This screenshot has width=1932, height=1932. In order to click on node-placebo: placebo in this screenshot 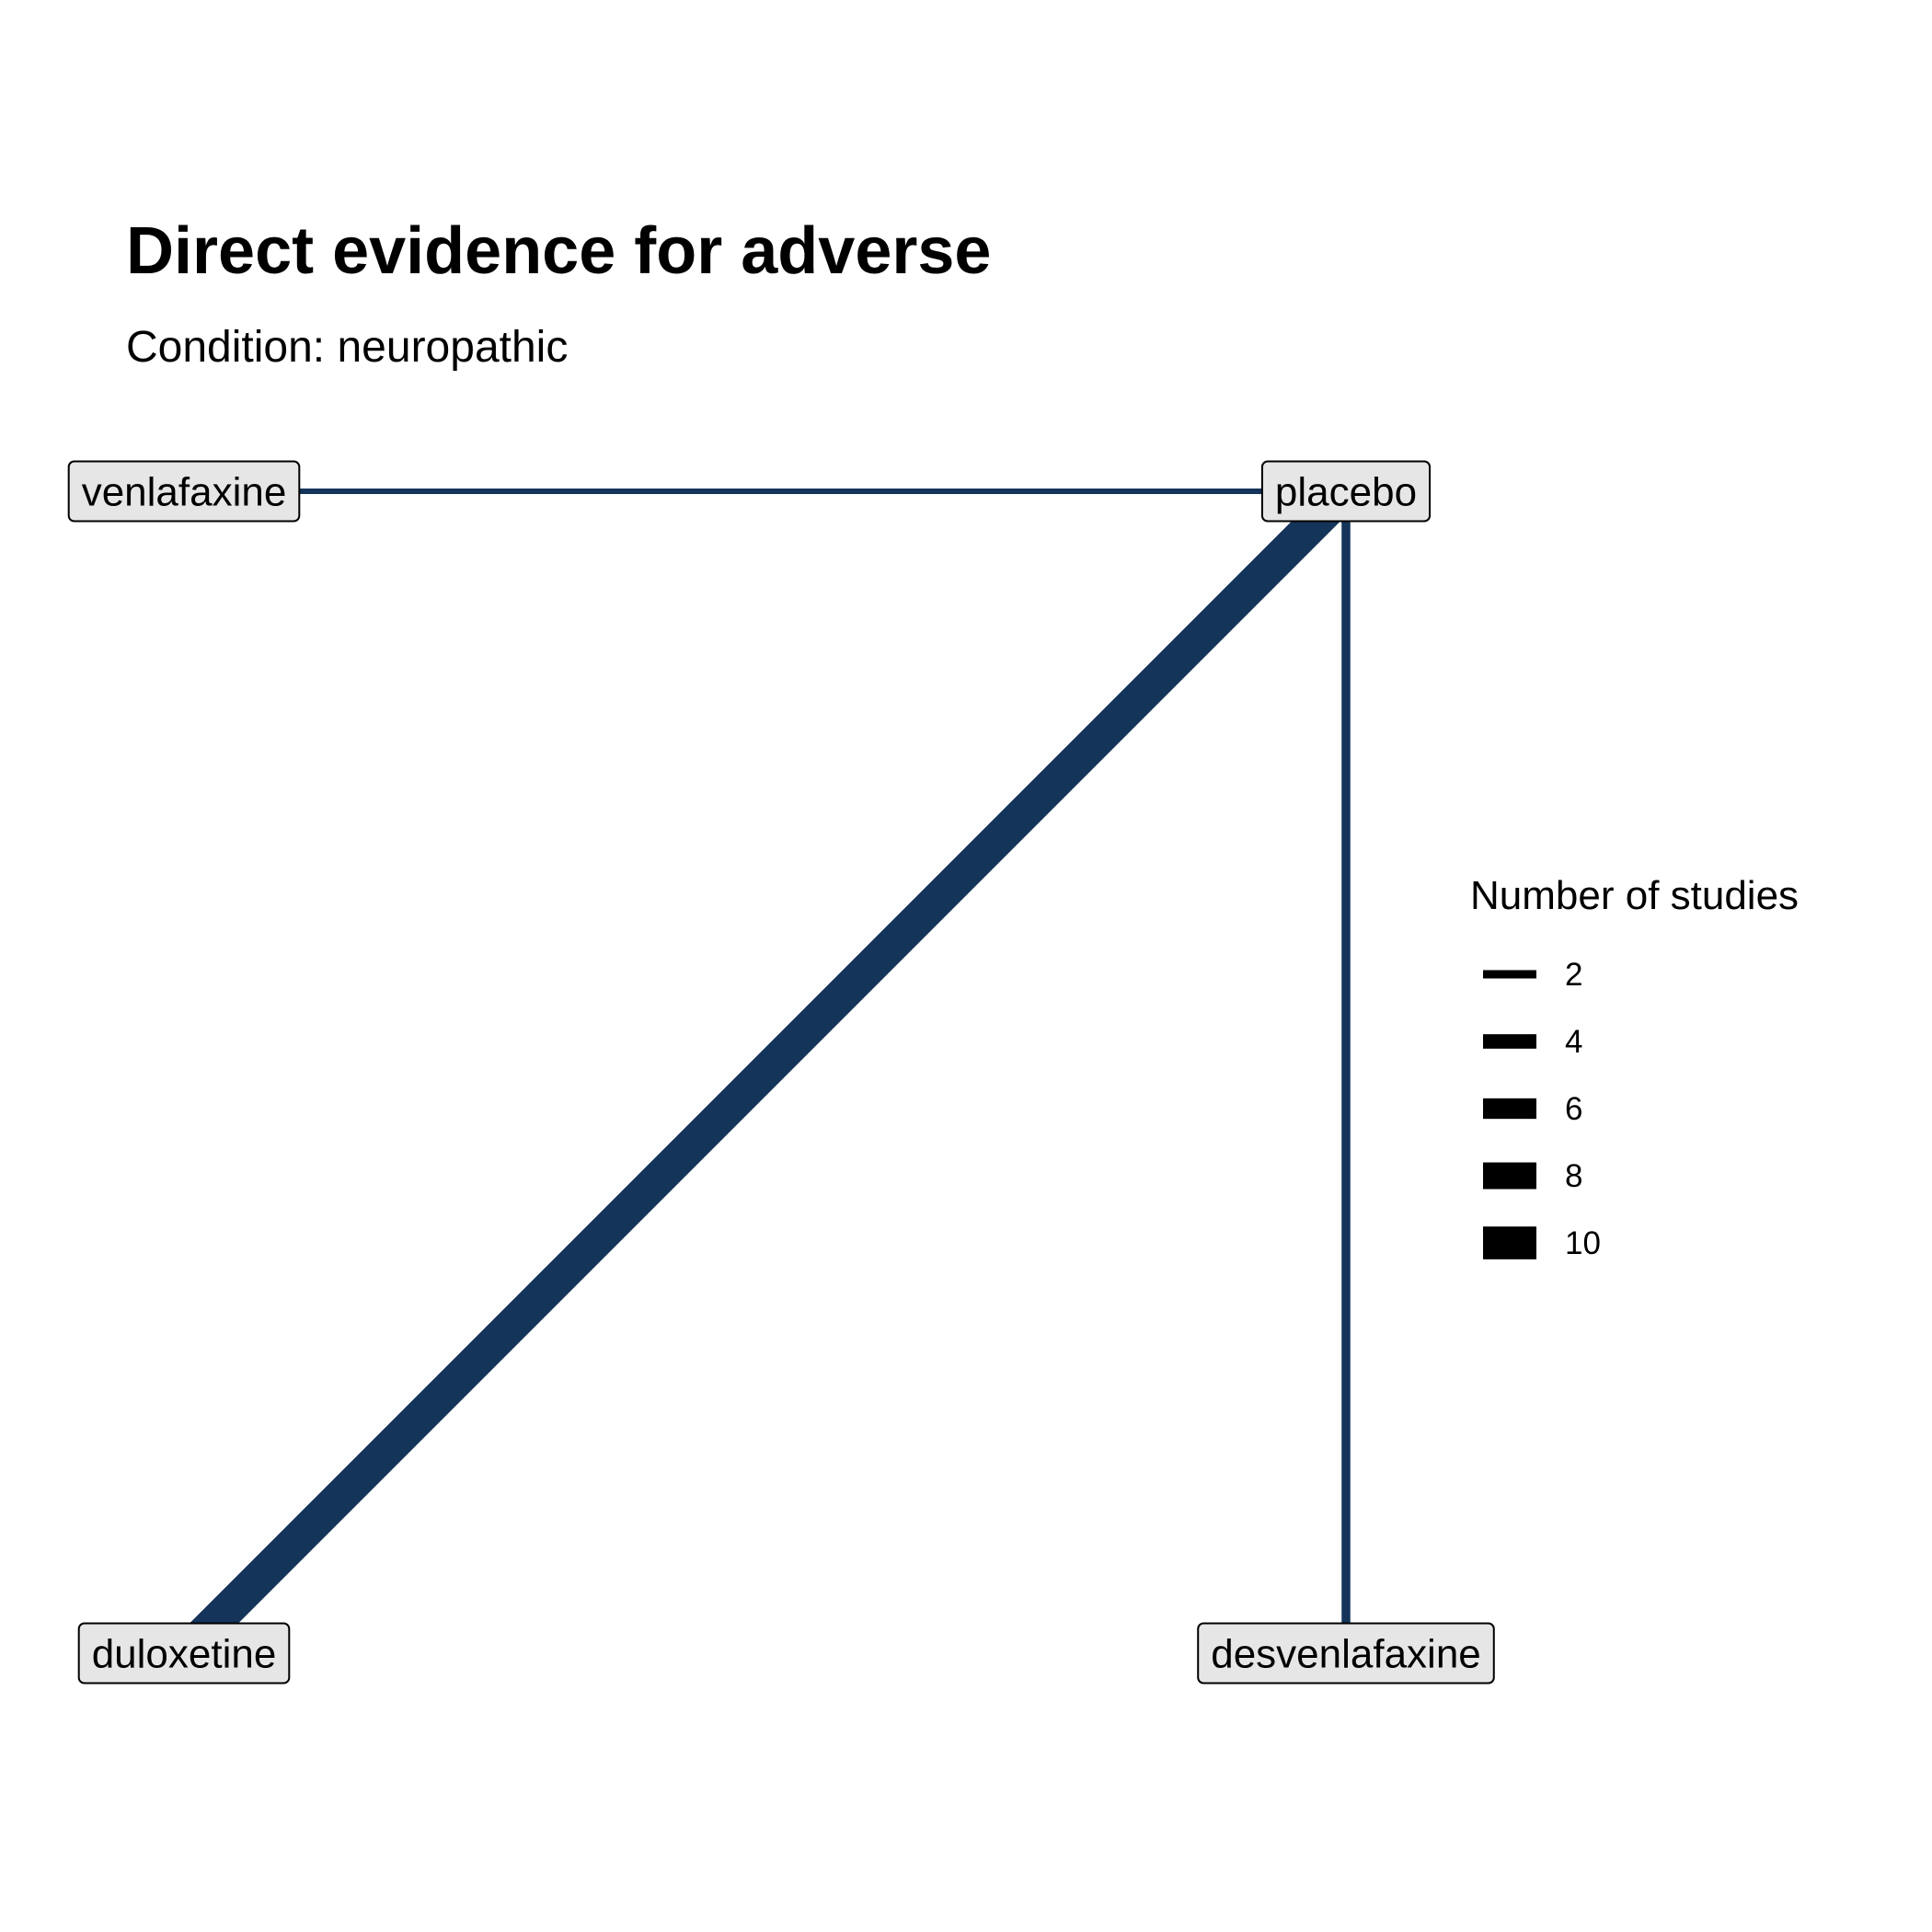, I will do `click(1346, 492)`.